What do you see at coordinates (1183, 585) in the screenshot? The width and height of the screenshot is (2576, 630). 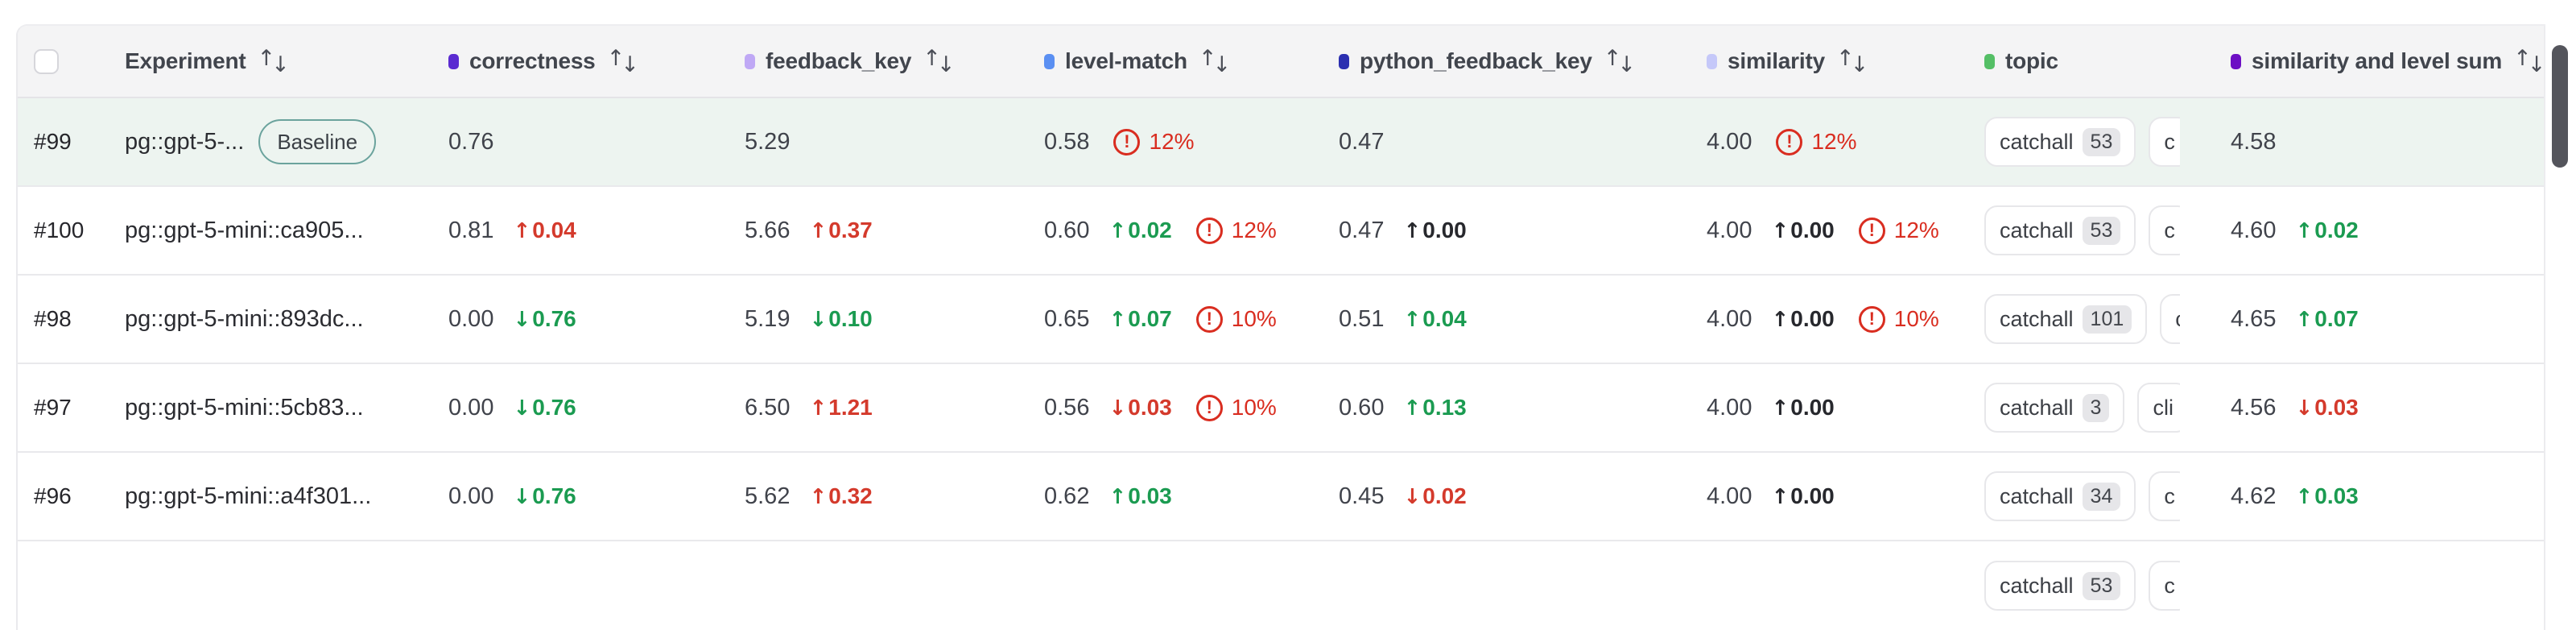 I see `level-match-cell` at bounding box center [1183, 585].